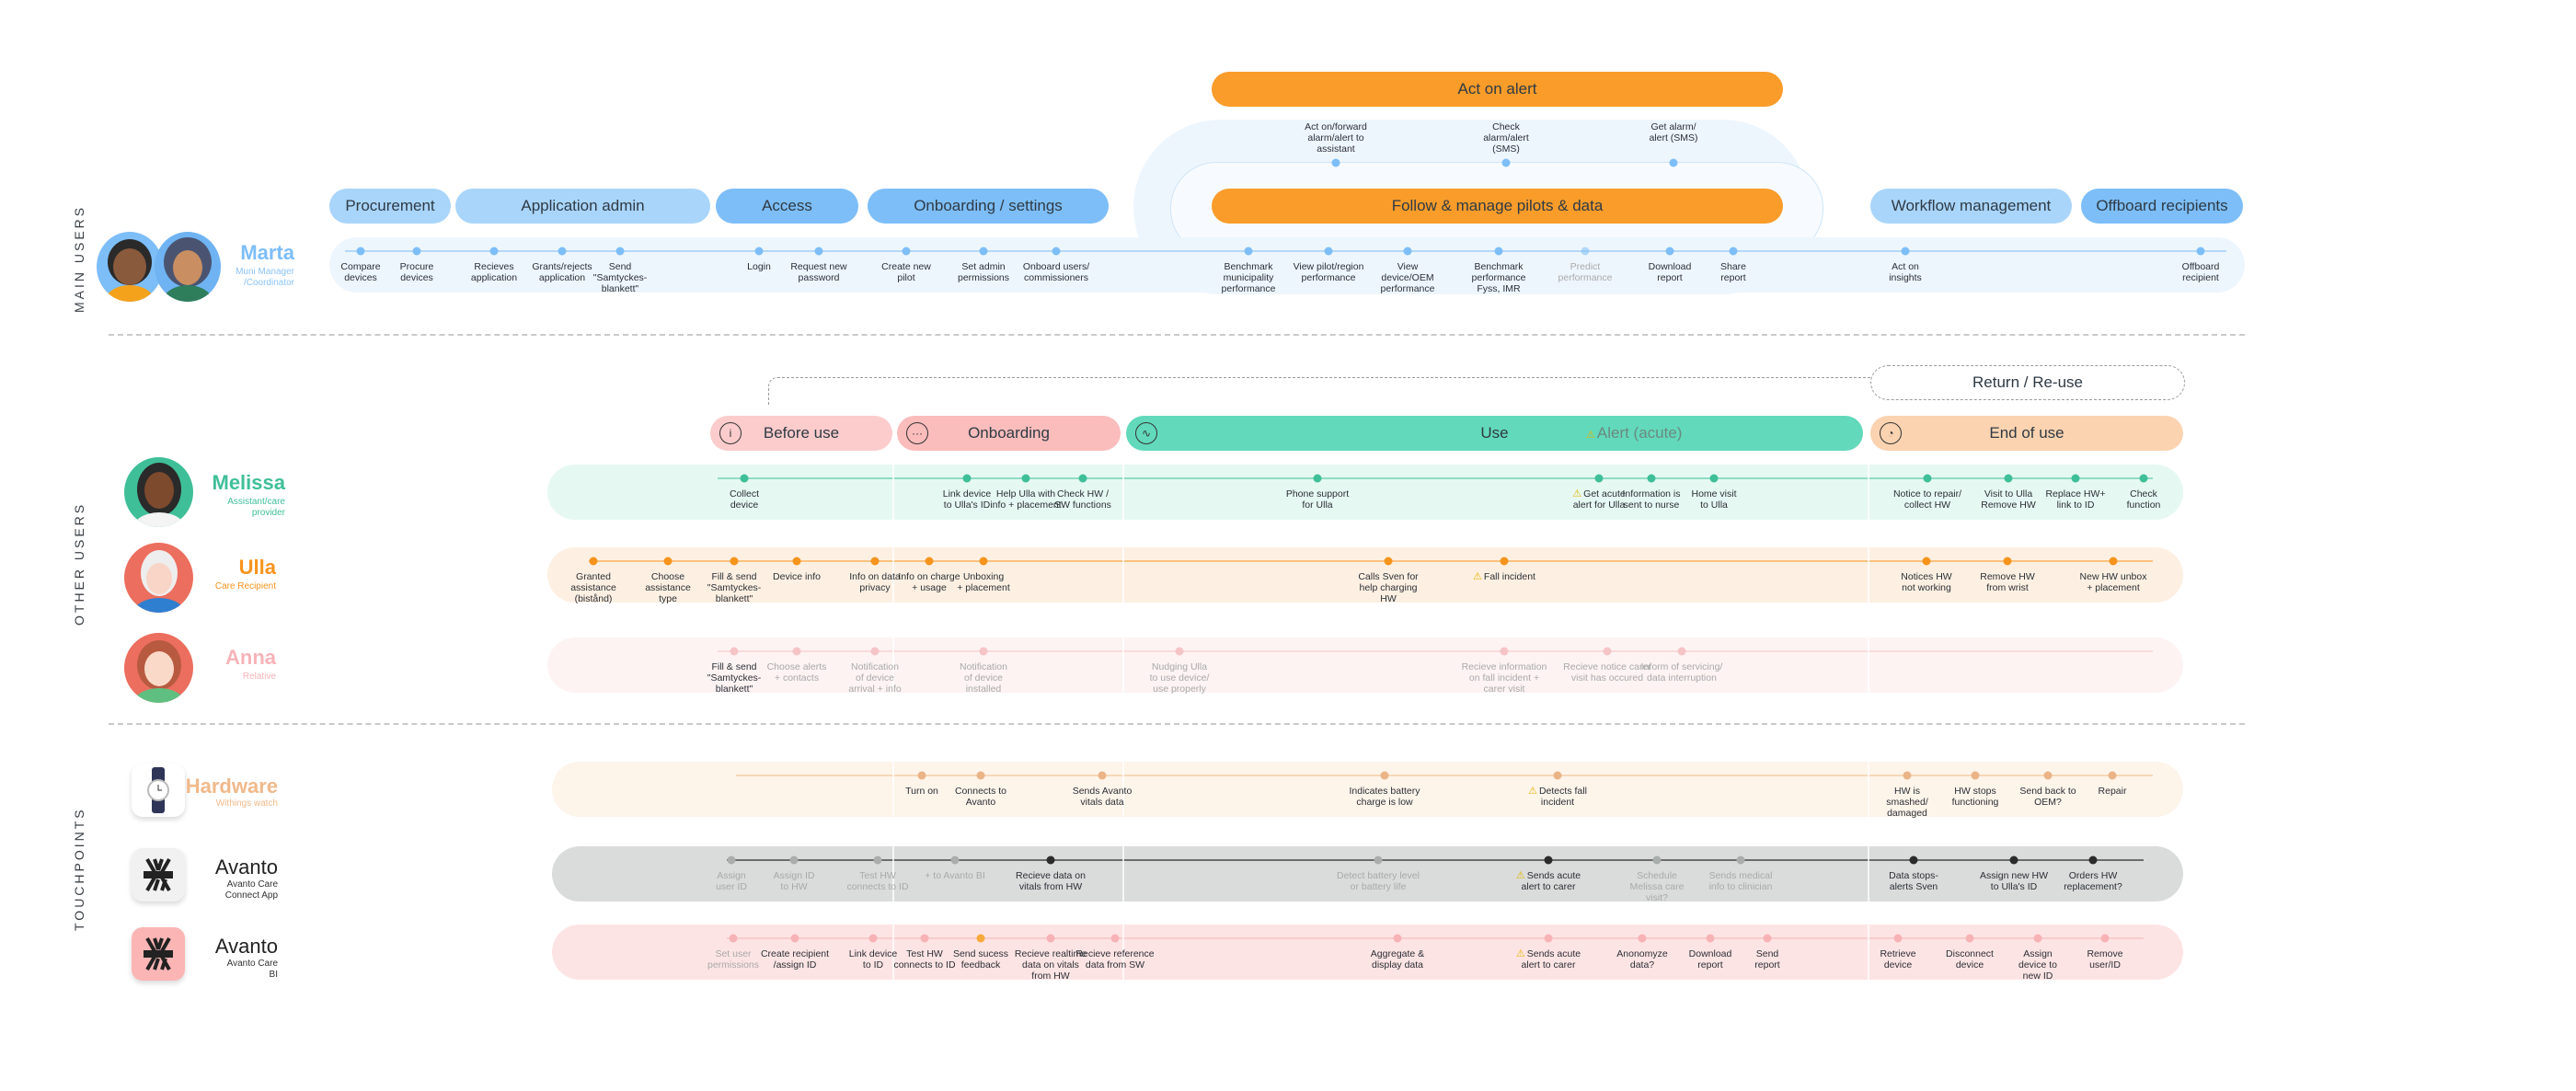 Image resolution: width=2576 pixels, height=1091 pixels. Describe the element at coordinates (801, 433) in the screenshot. I see `phase-before-use: i Before use` at that location.